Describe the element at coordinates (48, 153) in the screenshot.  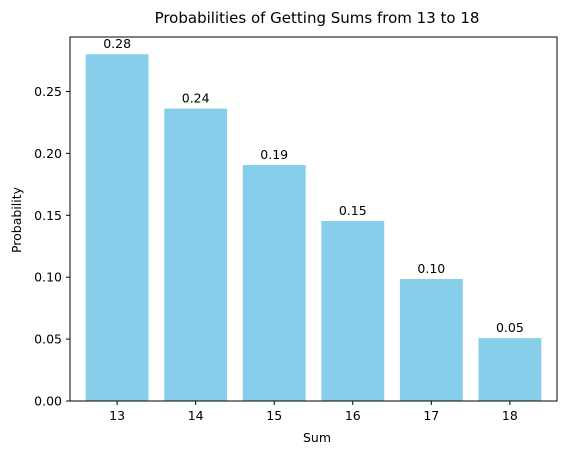
I see `y-tick-label: 0.20` at that location.